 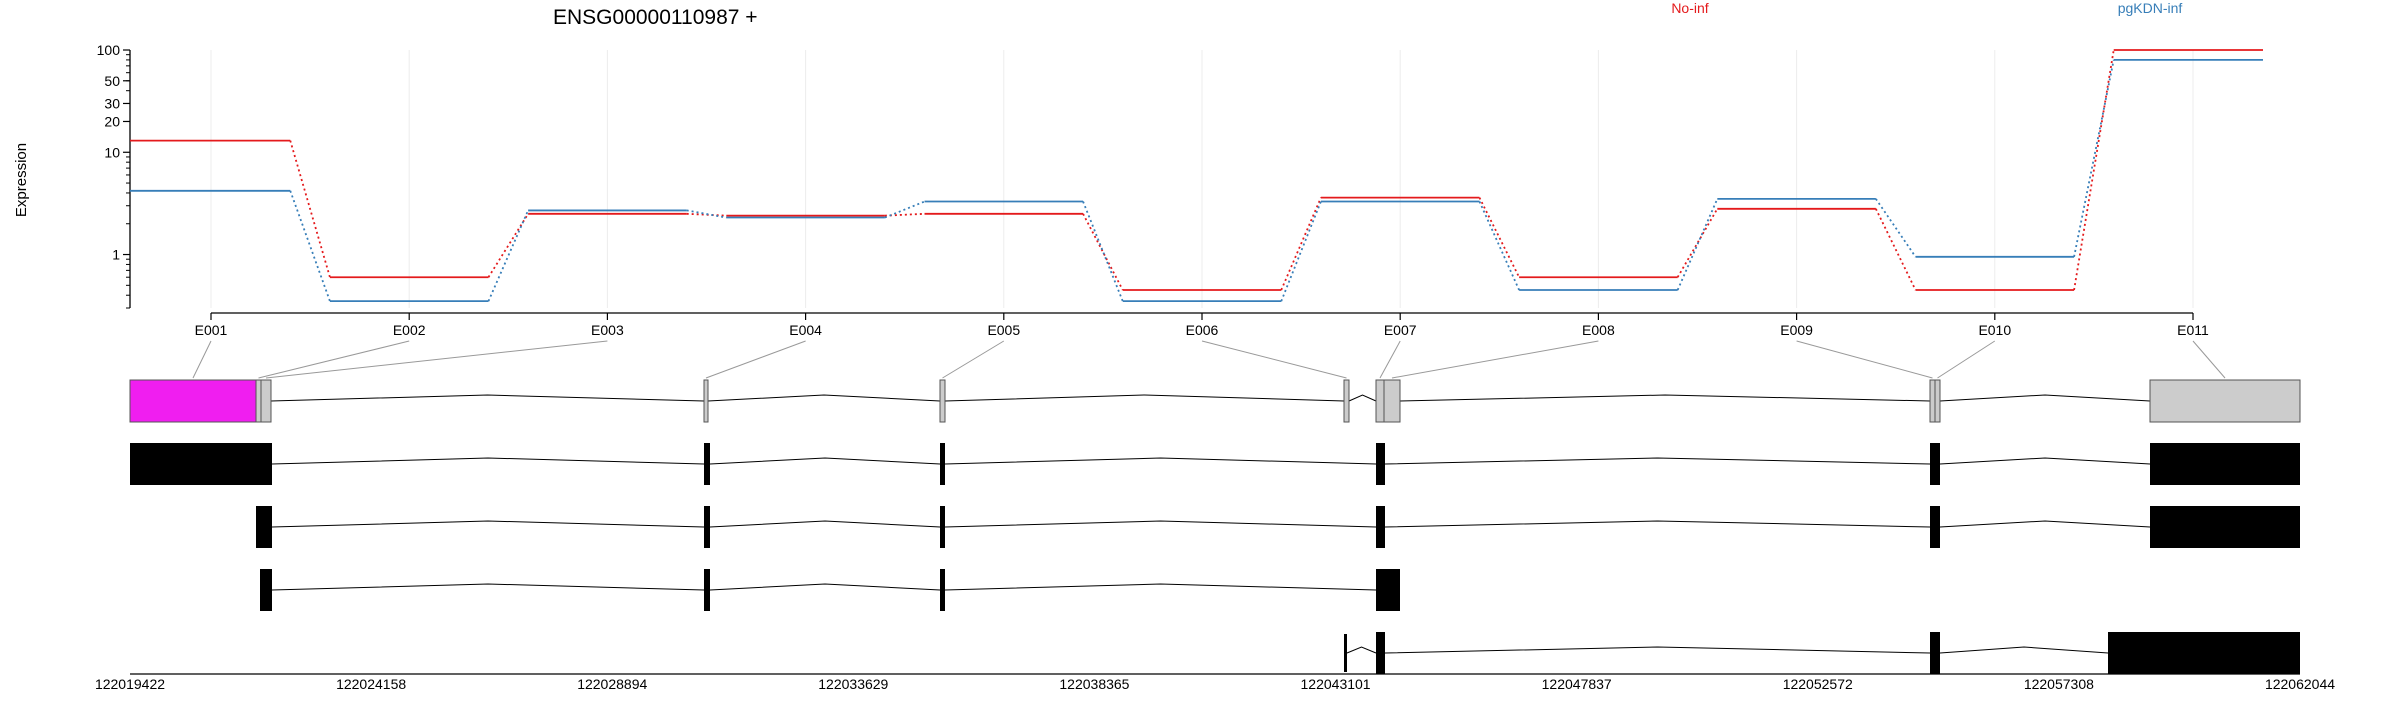 I want to click on x-tick-label: E004, so click(x=805, y=330).